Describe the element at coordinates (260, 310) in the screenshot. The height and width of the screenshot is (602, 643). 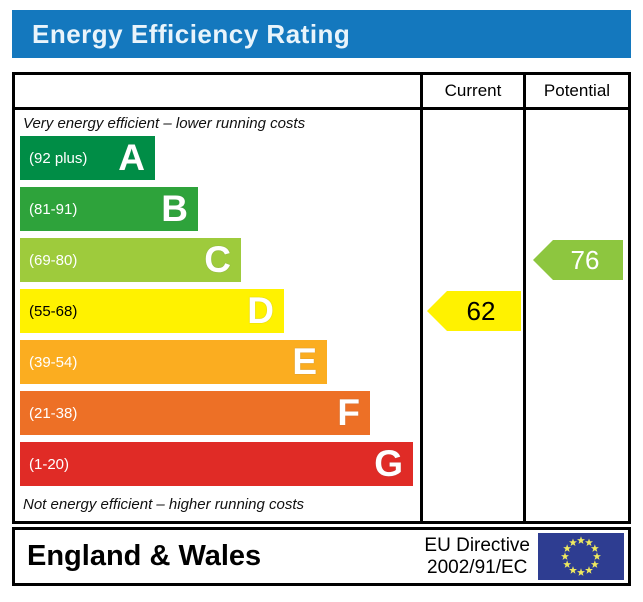
I see `band-letter: D` at that location.